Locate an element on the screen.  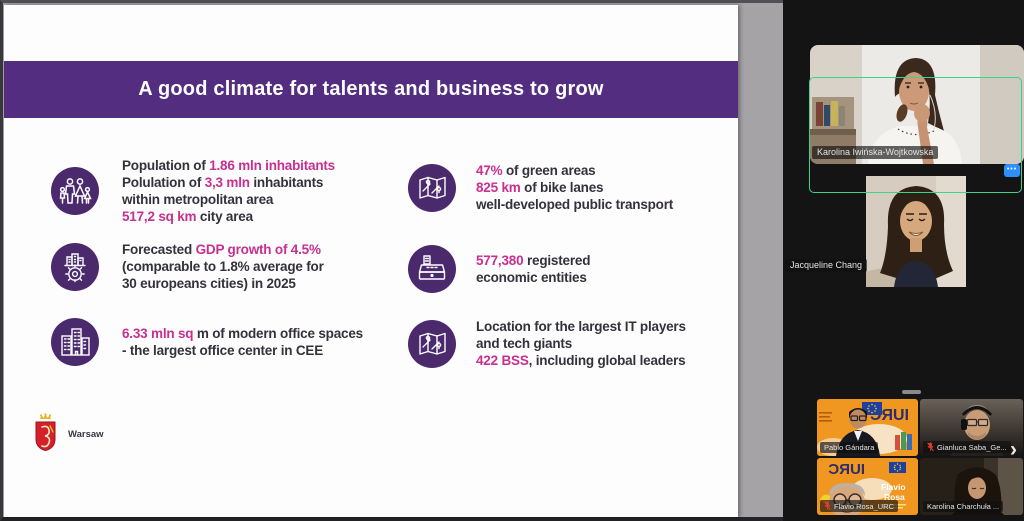
stat-text: registered is located at coordinates (557, 260).